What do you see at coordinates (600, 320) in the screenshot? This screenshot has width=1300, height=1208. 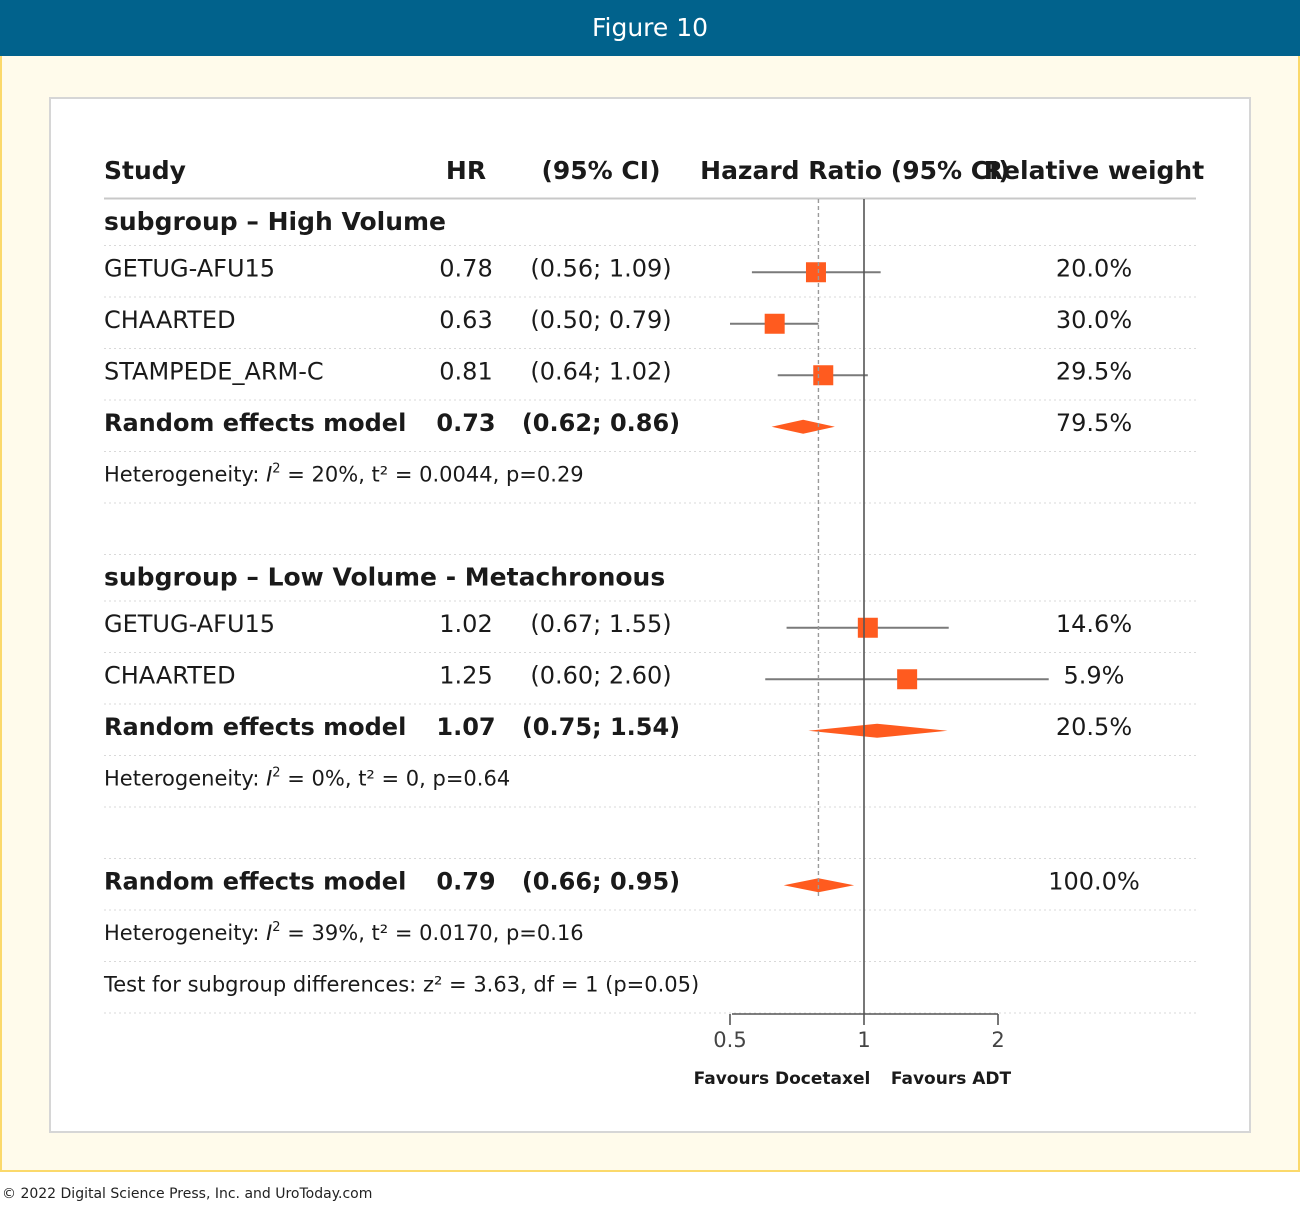 I see `ci-value: (0.50; 0.79)` at bounding box center [600, 320].